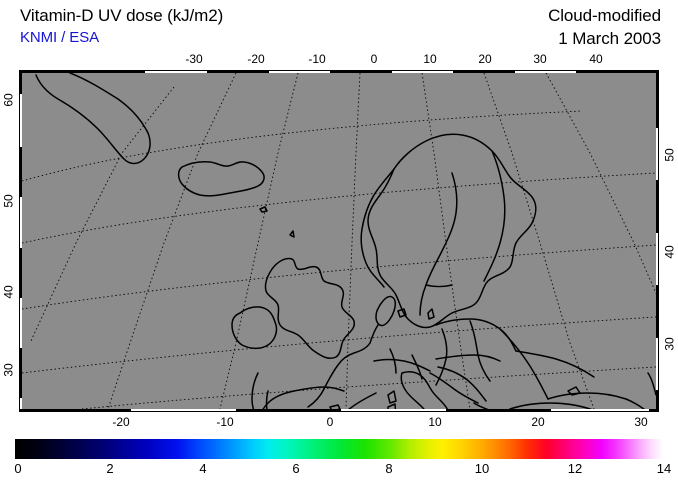 This screenshot has height=480, width=678. What do you see at coordinates (538, 422) in the screenshot?
I see `bottom-tick: 20` at bounding box center [538, 422].